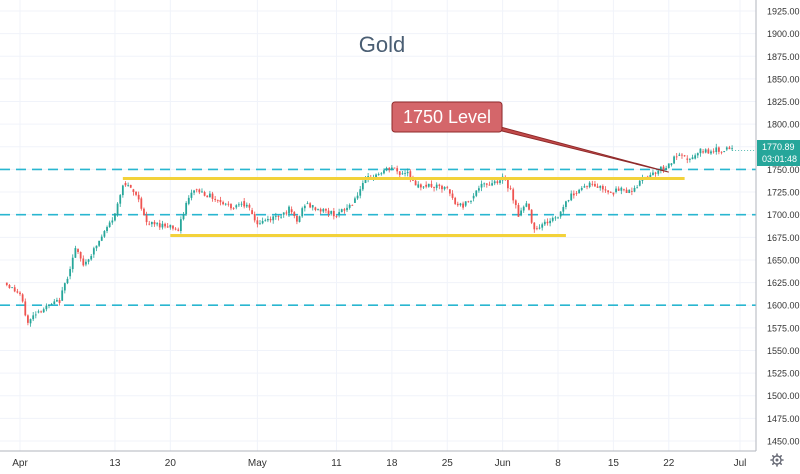 The height and width of the screenshot is (474, 800). What do you see at coordinates (777, 460) in the screenshot?
I see `settings-gear-icon` at bounding box center [777, 460].